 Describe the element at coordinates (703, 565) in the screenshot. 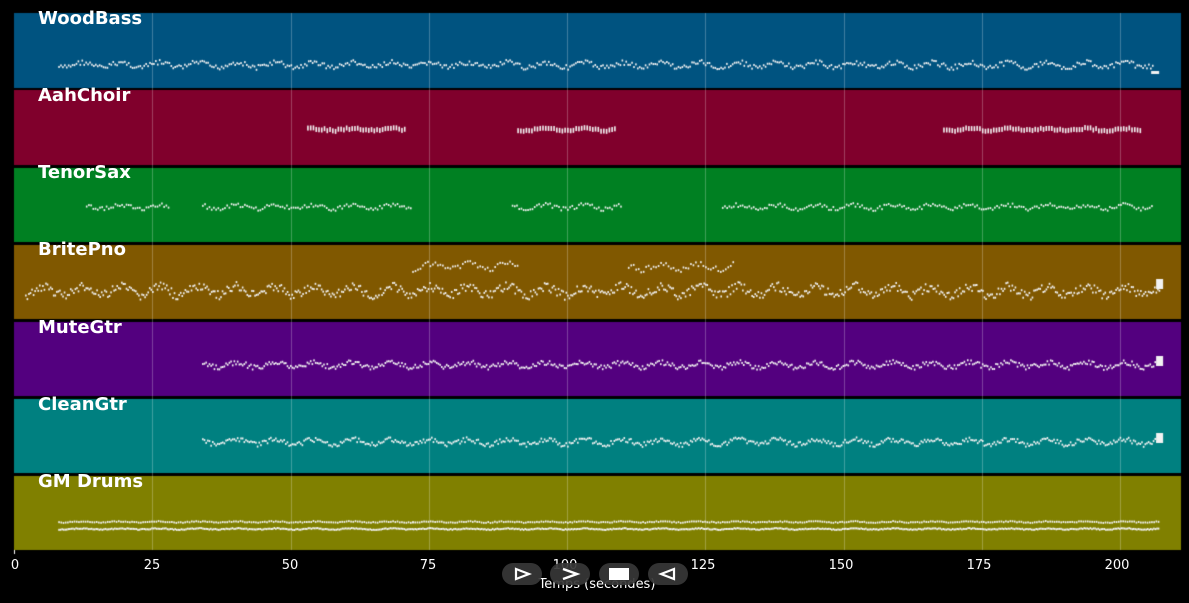

I see `x-tick-125: 125` at that location.